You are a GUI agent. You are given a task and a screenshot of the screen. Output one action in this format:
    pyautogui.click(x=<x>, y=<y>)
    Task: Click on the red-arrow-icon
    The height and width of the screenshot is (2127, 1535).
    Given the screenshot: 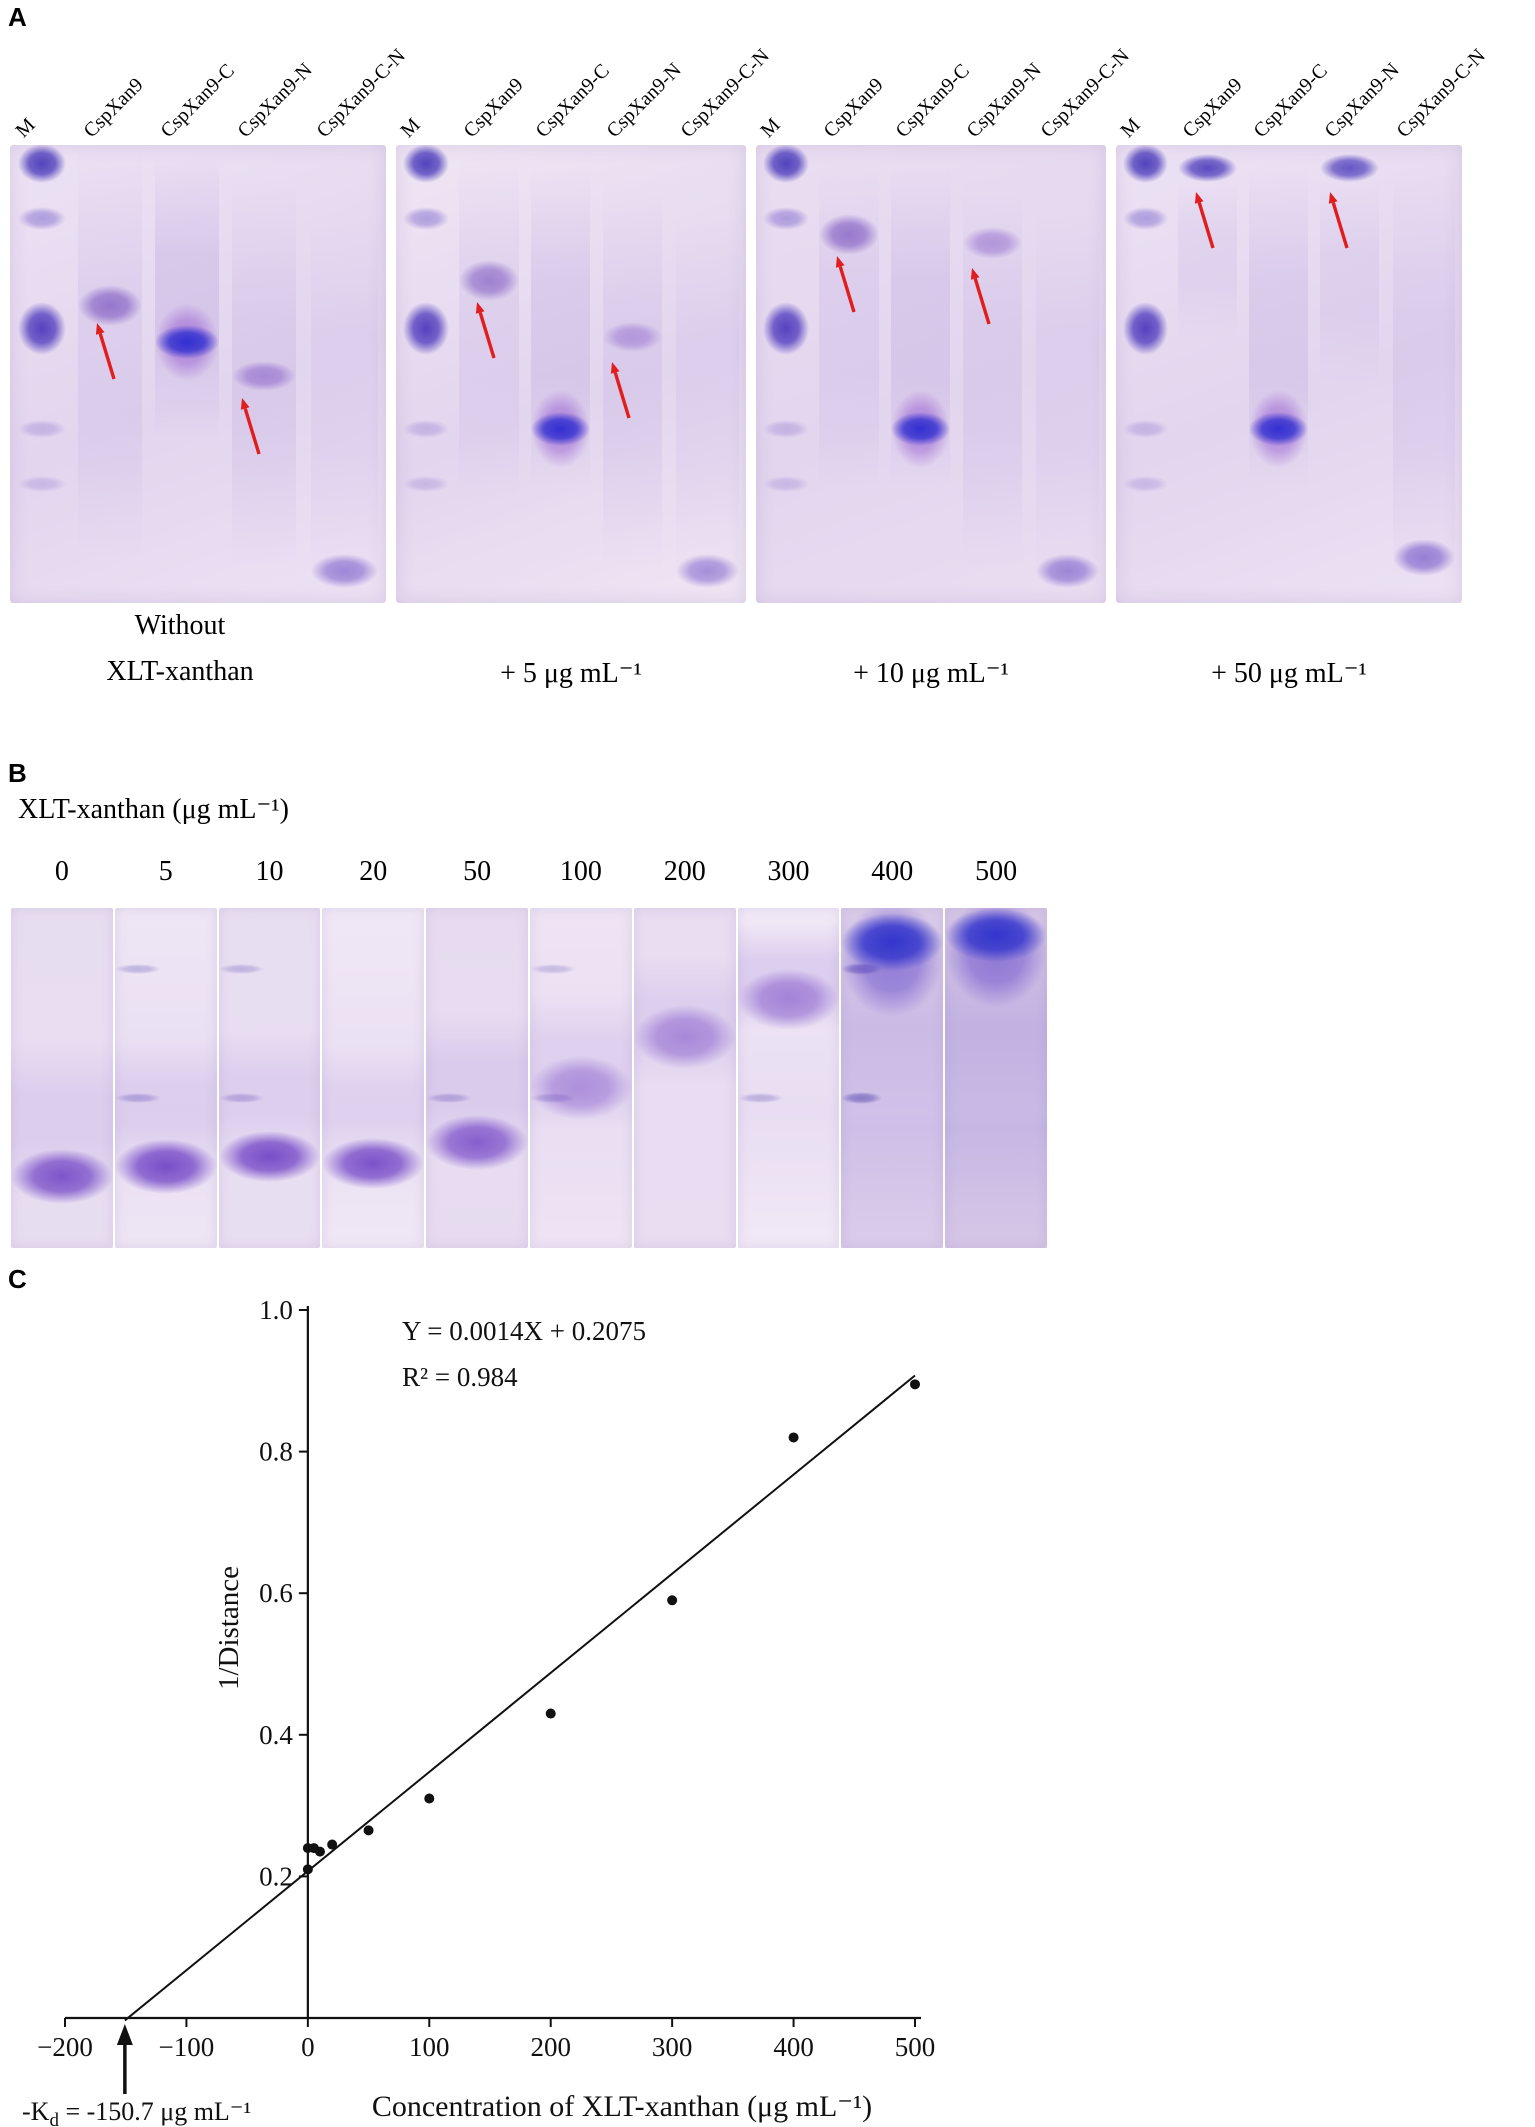 What is the action you would take?
    pyautogui.click(x=251, y=426)
    